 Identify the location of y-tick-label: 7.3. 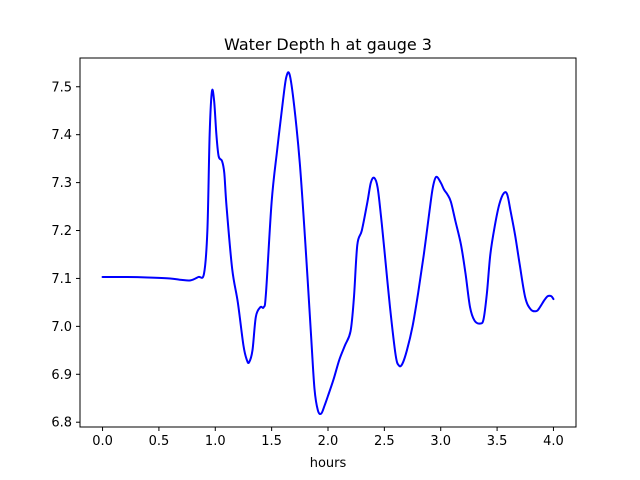
(61, 183).